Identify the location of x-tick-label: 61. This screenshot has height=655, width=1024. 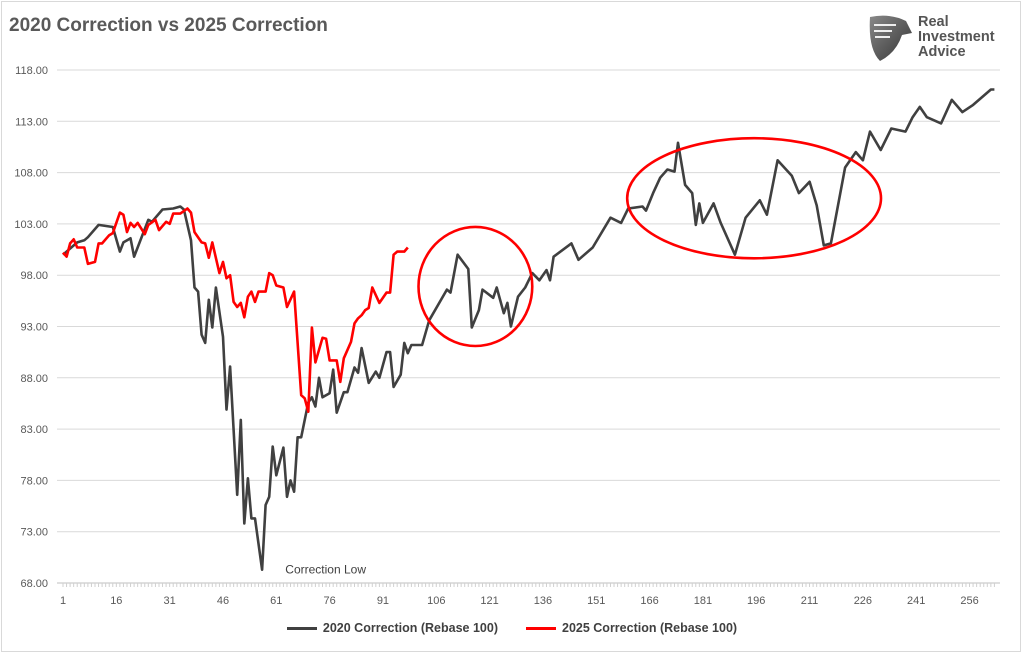
(276, 601).